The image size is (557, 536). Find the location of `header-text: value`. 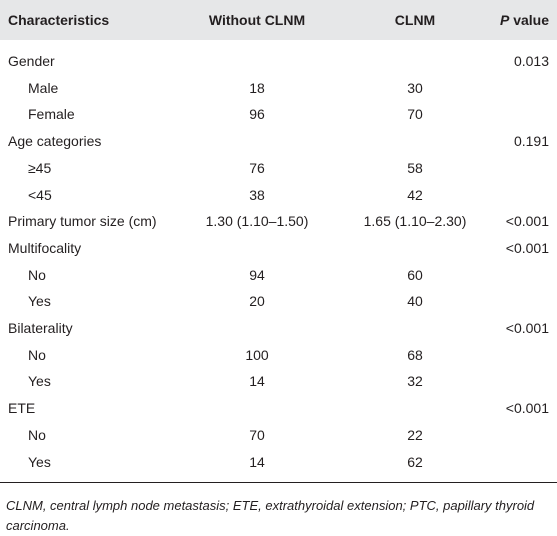

header-text: value is located at coordinates (531, 20).